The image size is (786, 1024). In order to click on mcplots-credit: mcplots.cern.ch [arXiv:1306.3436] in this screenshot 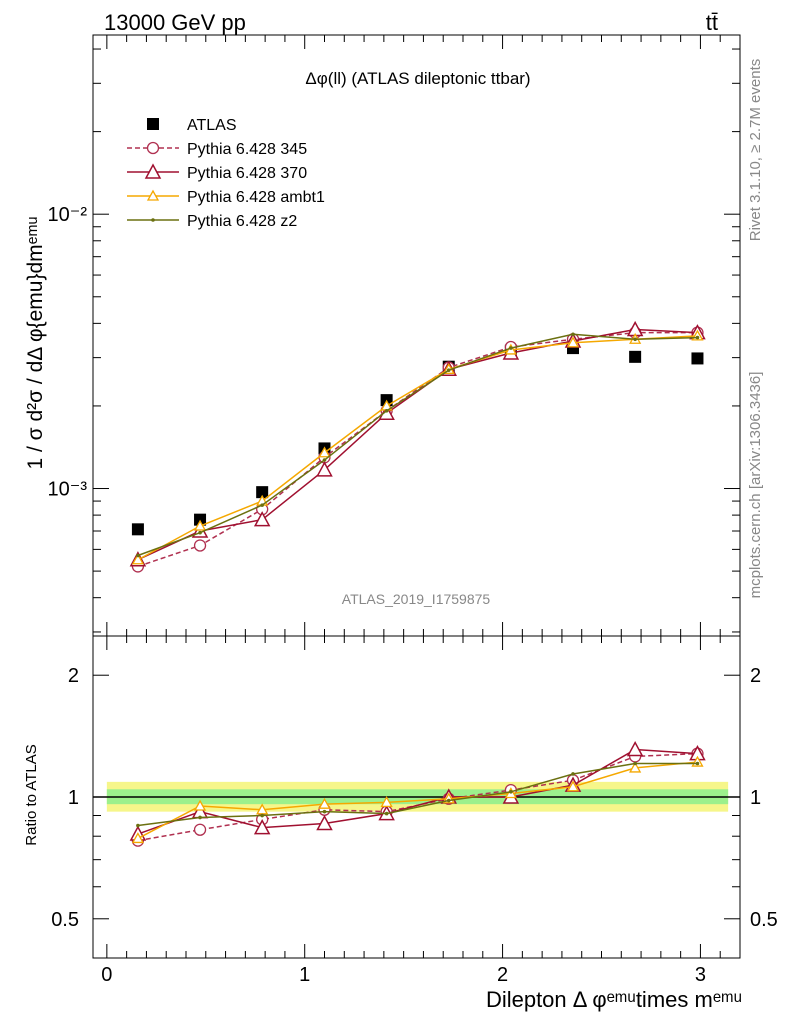, I will do `click(755, 485)`.